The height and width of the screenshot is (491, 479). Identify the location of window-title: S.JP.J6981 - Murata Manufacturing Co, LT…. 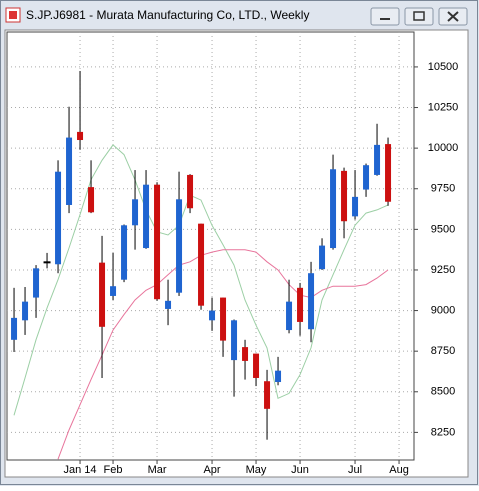
(167, 15).